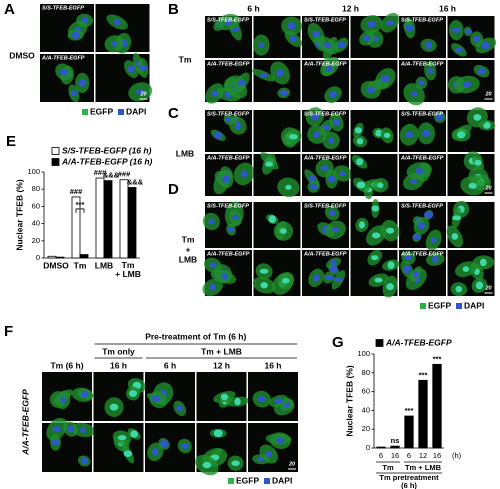 The width and height of the screenshot is (500, 489). Describe the element at coordinates (366, 409) in the screenshot. I see `y-tick-label: 40` at that location.